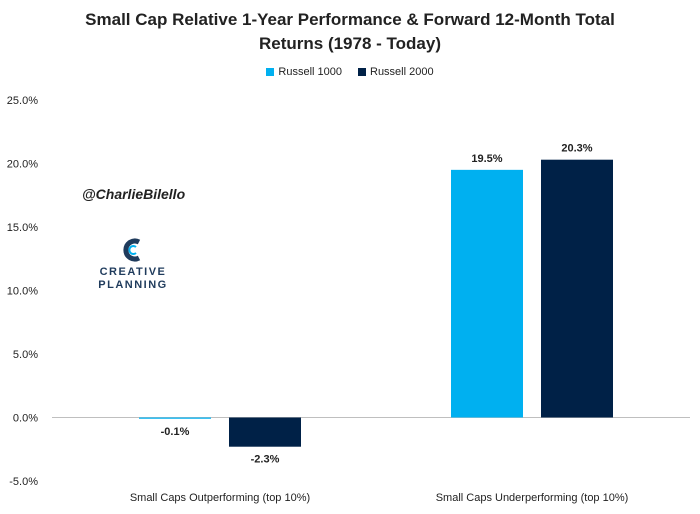 This screenshot has width=700, height=514. What do you see at coordinates (576, 149) in the screenshot?
I see `data-label: 20.3%` at bounding box center [576, 149].